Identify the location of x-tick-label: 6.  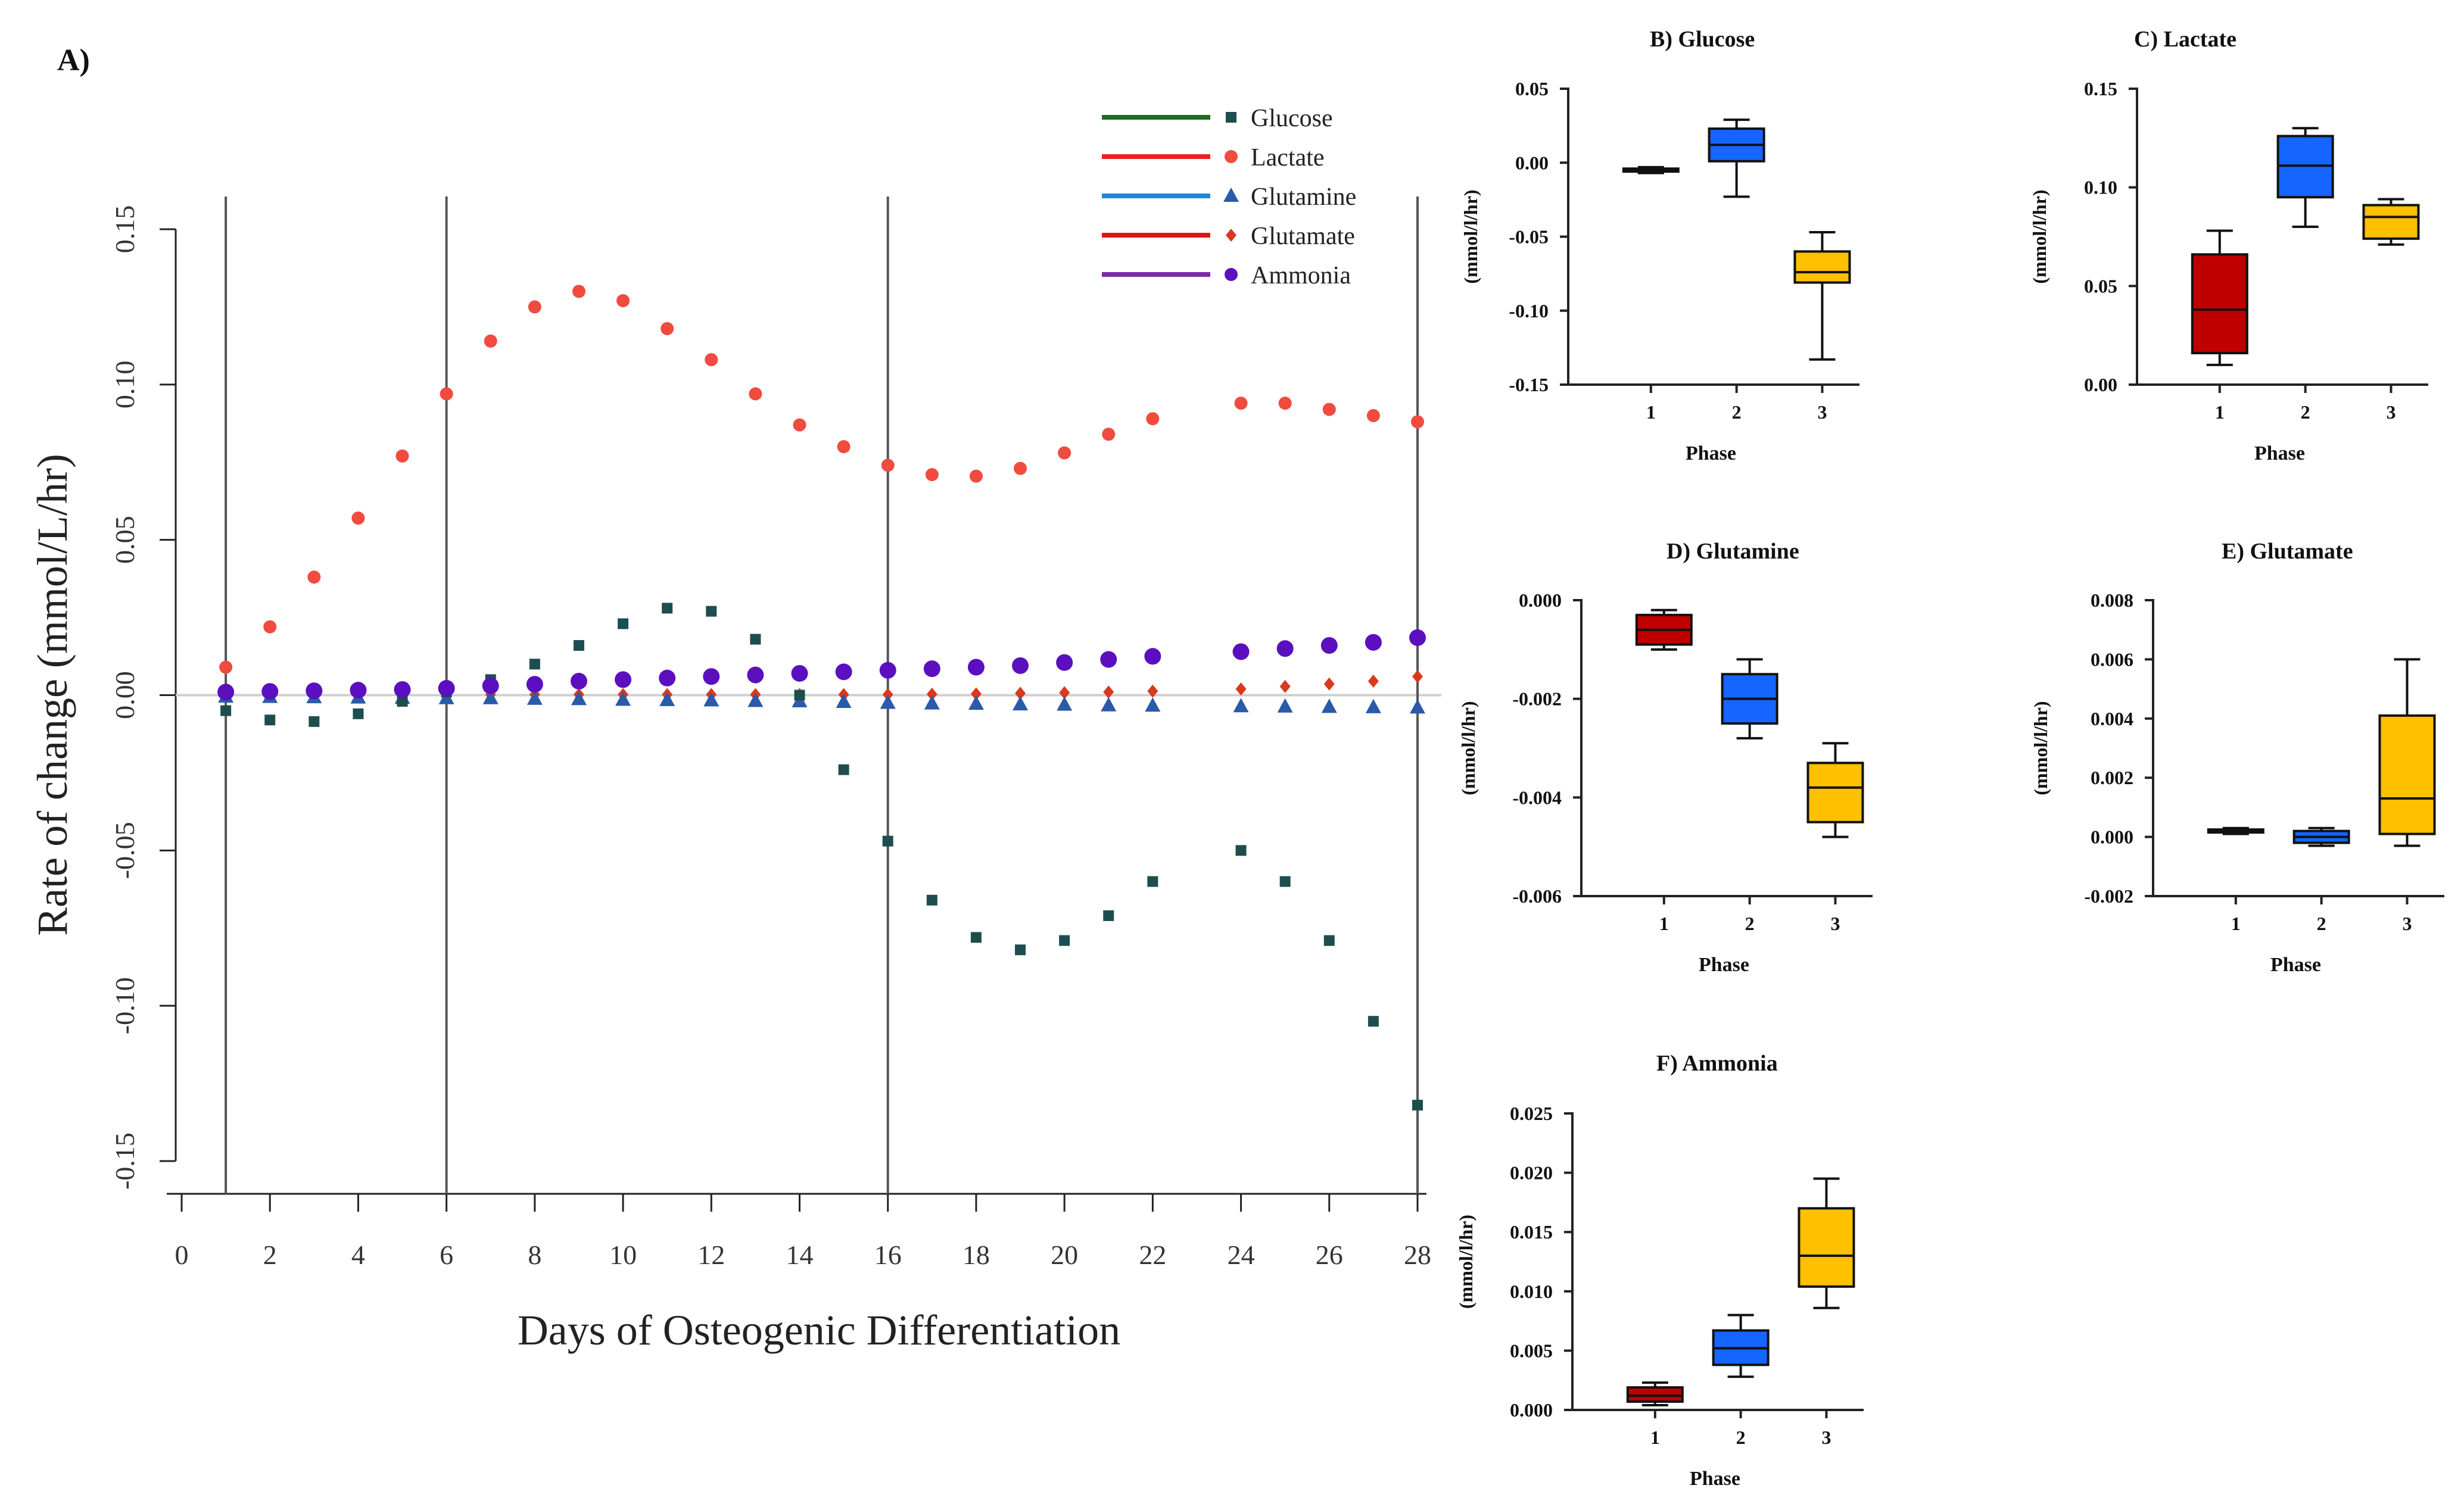
(446, 1255).